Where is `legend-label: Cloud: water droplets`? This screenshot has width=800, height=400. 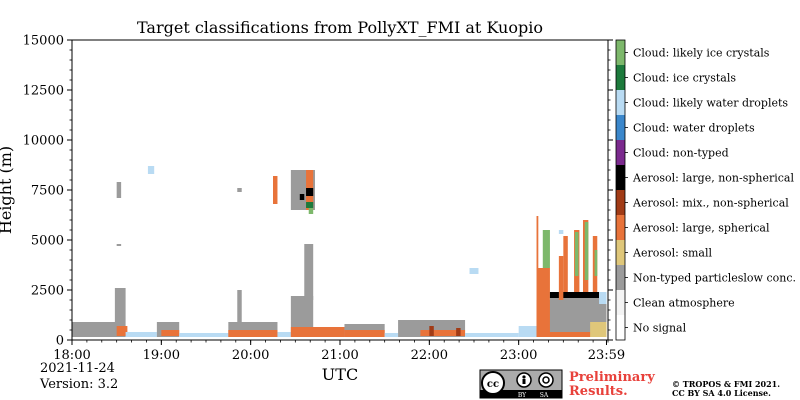 legend-label: Cloud: water droplets is located at coordinates (694, 128).